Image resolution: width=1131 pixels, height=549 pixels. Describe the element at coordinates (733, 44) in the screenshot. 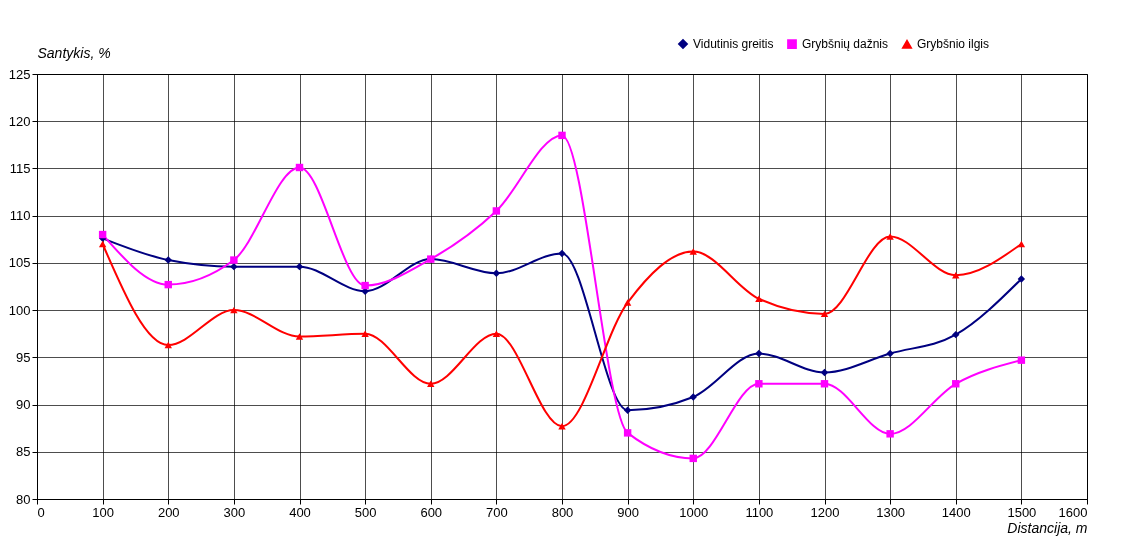

I see `legend-label: Vidutinis greitis` at that location.